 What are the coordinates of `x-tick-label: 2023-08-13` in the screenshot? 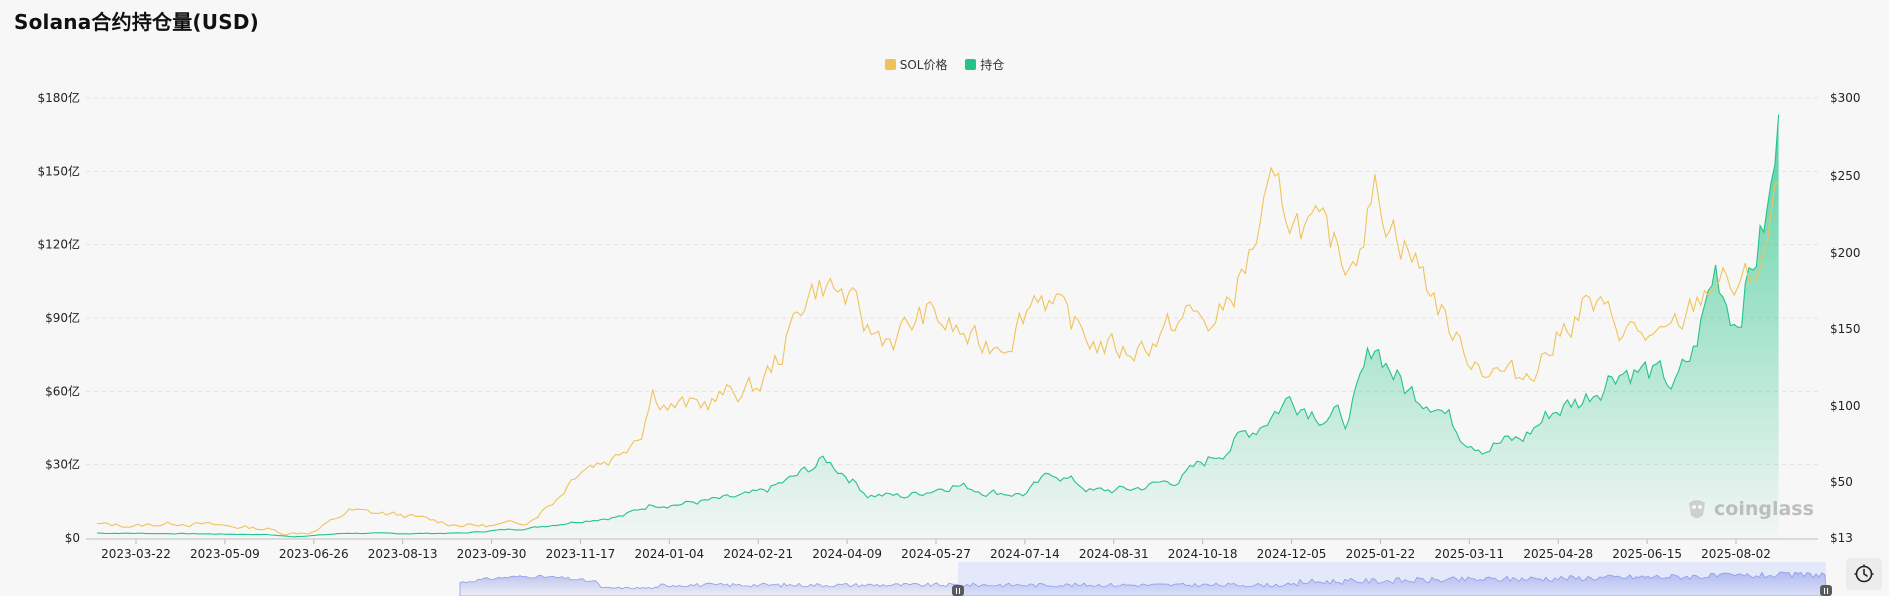 It's located at (403, 554).